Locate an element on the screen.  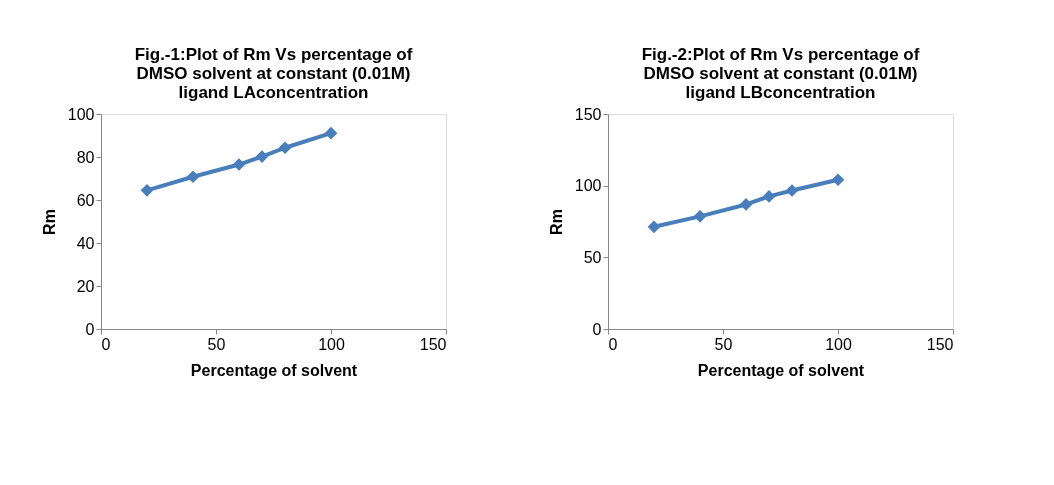
y-tick-label: 150 is located at coordinates (588, 114).